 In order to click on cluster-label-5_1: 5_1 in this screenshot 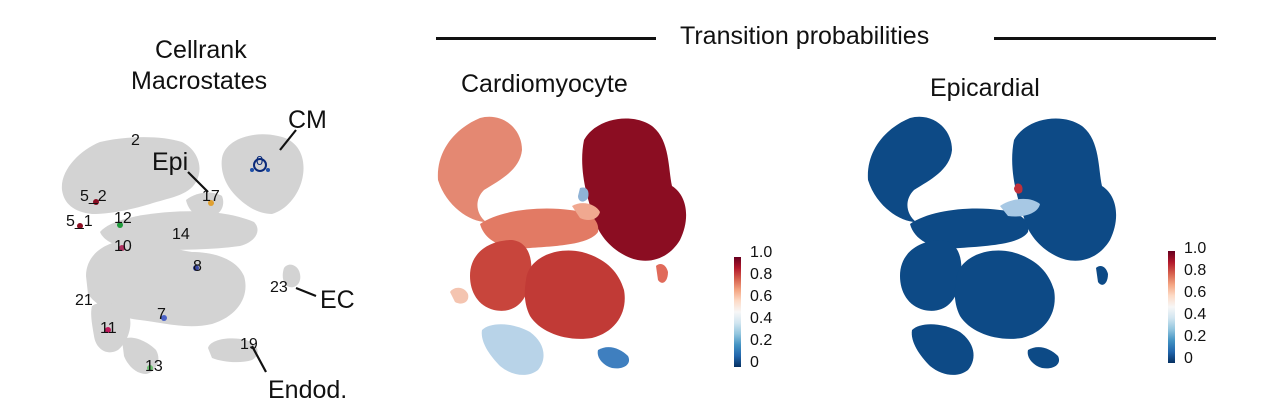, I will do `click(79, 221)`.